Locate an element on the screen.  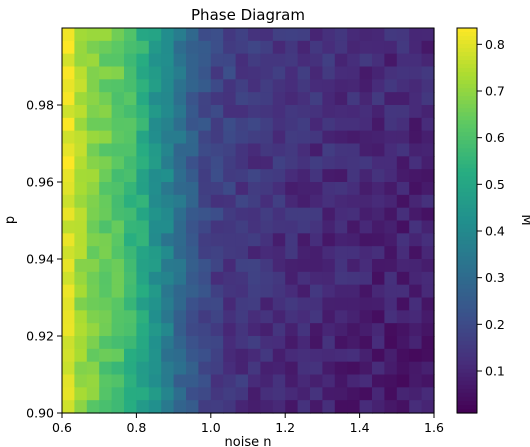
colorbar-tick-label: 0.8 is located at coordinates (495, 44).